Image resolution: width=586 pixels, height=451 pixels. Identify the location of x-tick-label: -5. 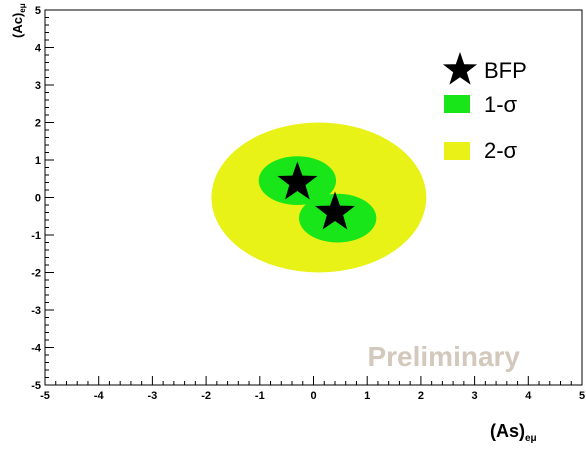
(45, 396).